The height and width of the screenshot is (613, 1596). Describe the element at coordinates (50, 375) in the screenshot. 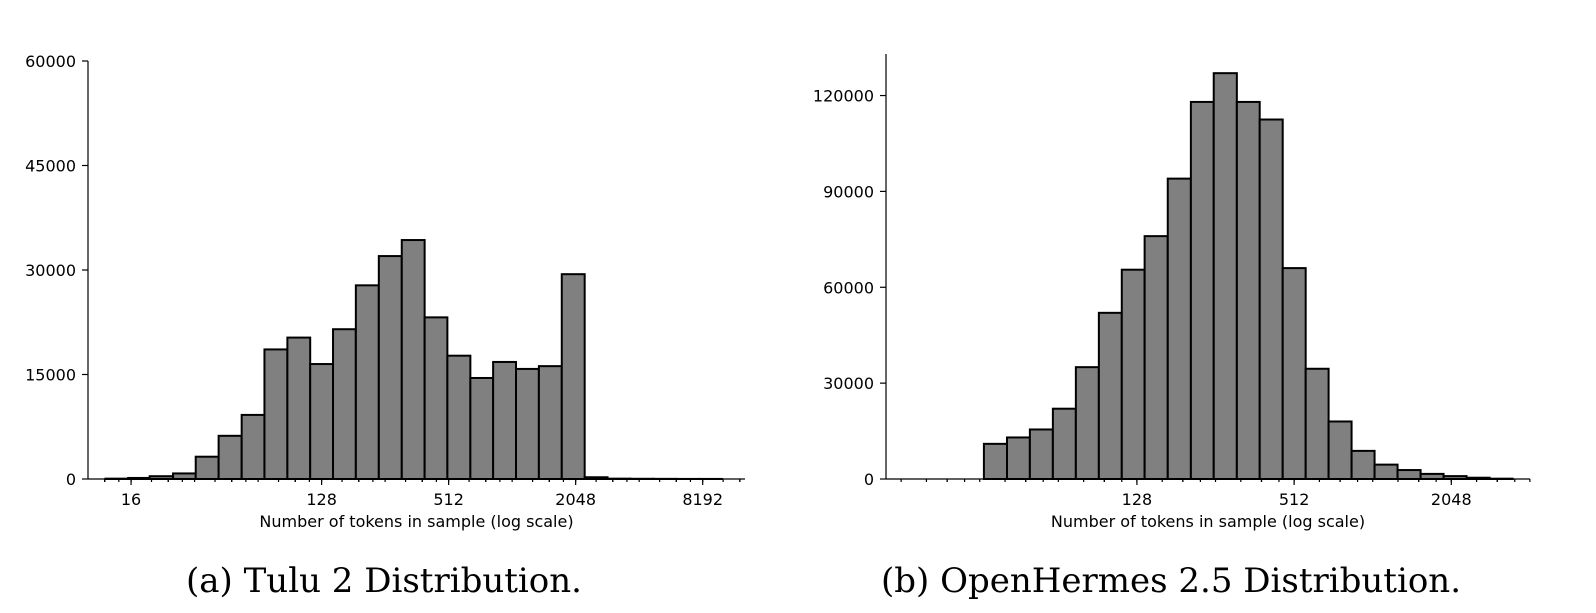

I see `y-tick-label: 15000` at that location.